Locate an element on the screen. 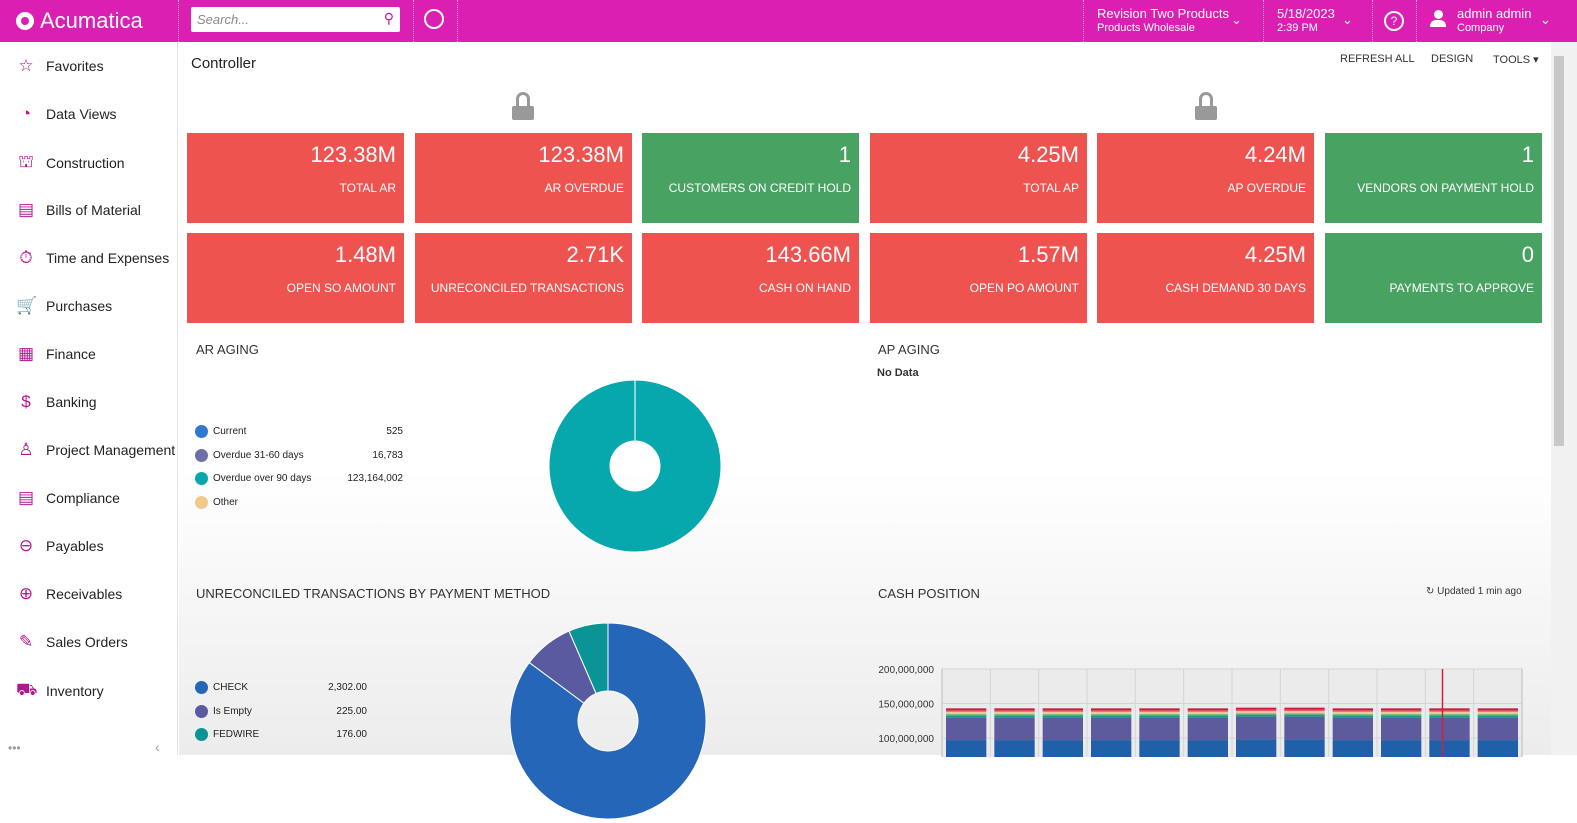 This screenshot has height=823, width=1577. donut-slice-overdue-over-90-days is located at coordinates (635, 466).